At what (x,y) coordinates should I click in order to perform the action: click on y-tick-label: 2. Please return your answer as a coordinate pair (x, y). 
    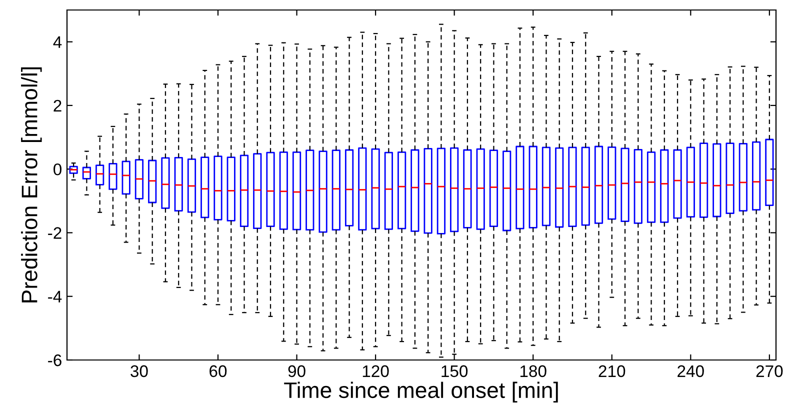
    Looking at the image, I should click on (58, 106).